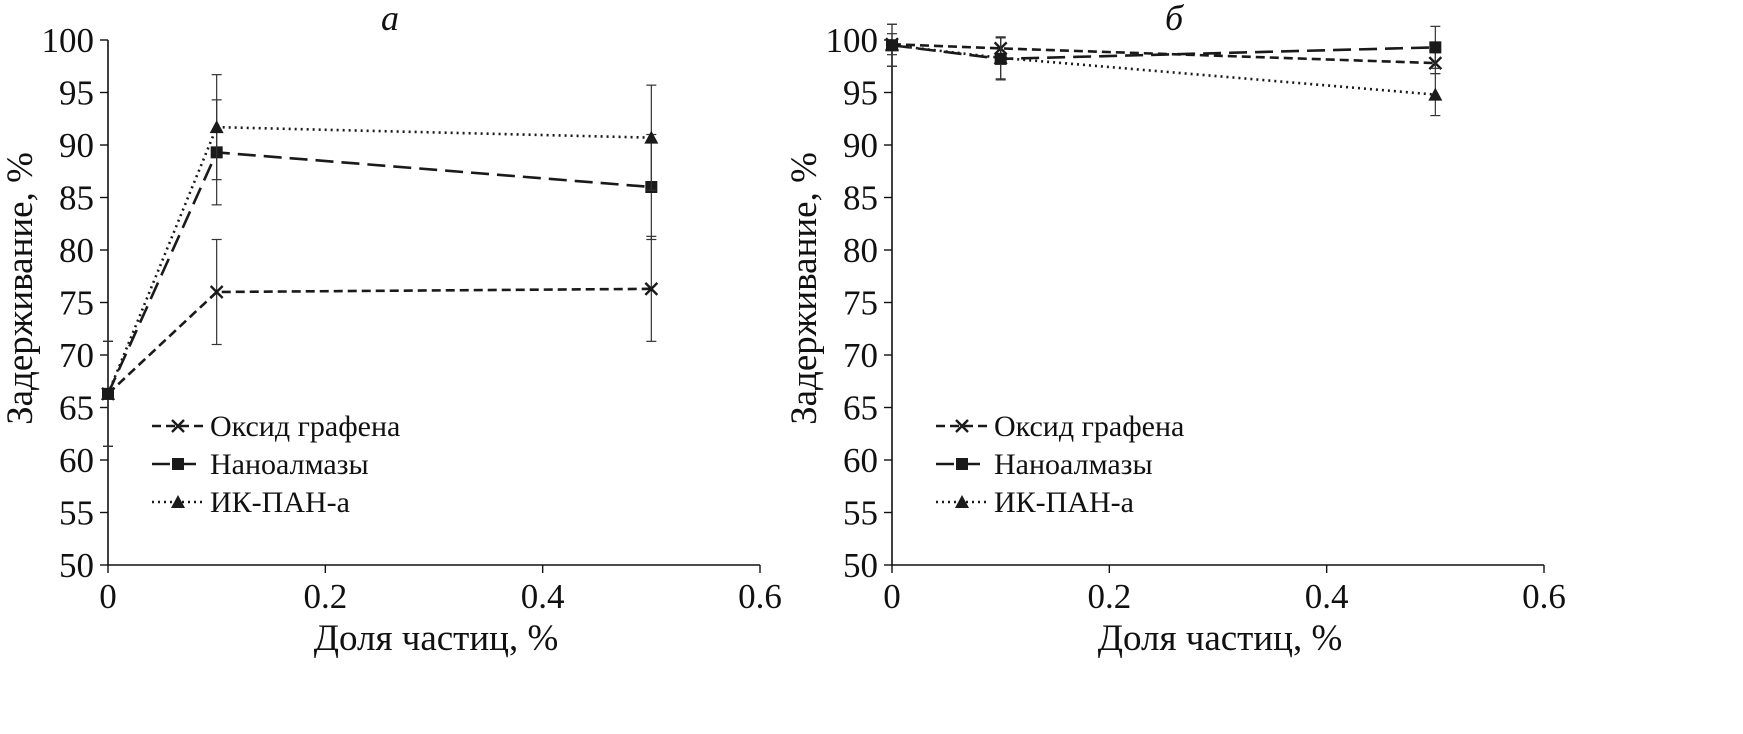  I want to click on panel-title: а, so click(390, 19).